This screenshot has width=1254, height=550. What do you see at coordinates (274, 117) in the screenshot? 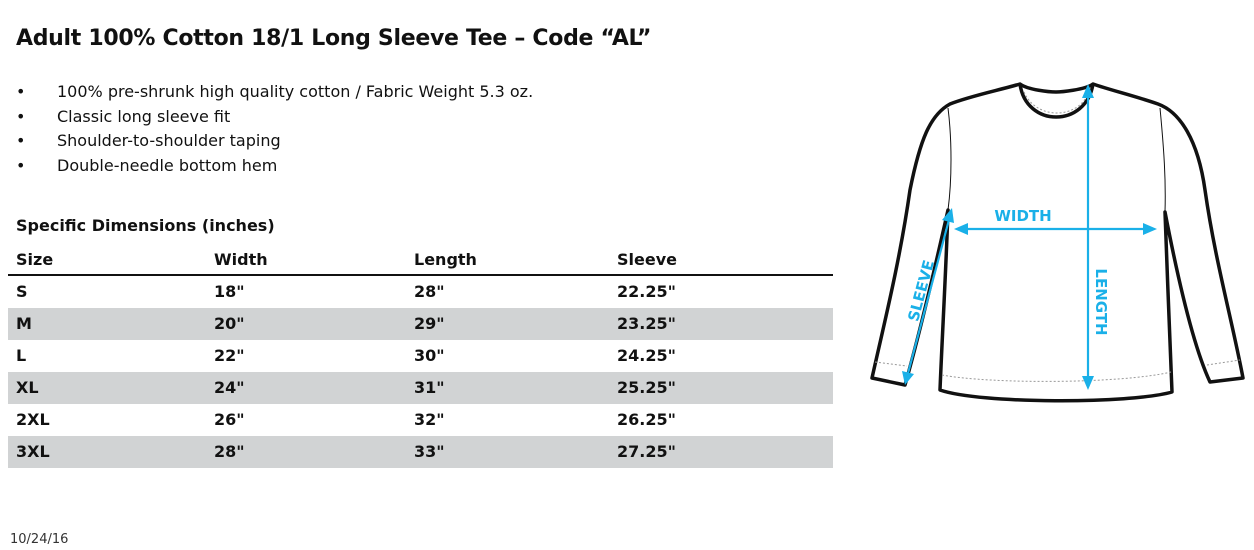
I see `feature-item: • Classic long sleeve fit` at bounding box center [274, 117].